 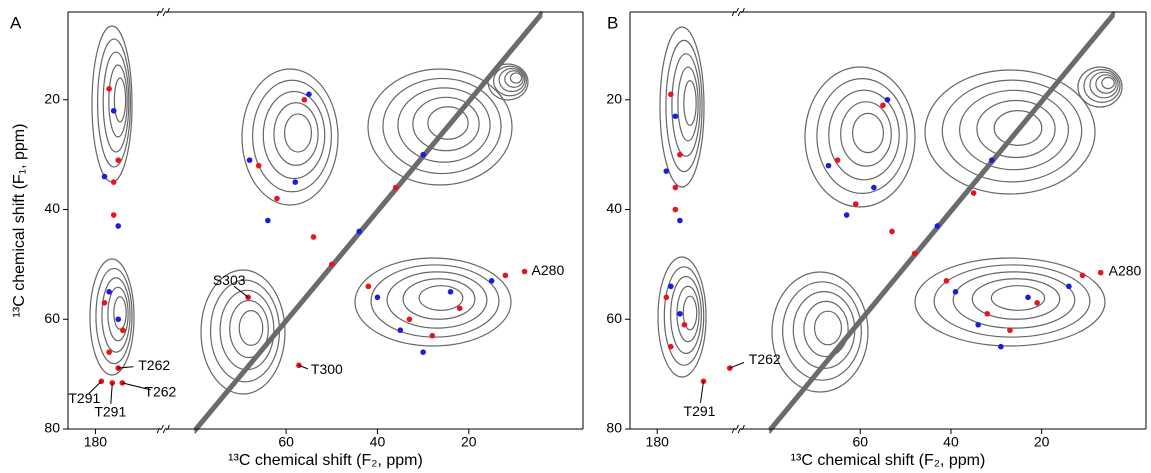 What do you see at coordinates (52, 318) in the screenshot?
I see `y-tick-label: 60` at bounding box center [52, 318].